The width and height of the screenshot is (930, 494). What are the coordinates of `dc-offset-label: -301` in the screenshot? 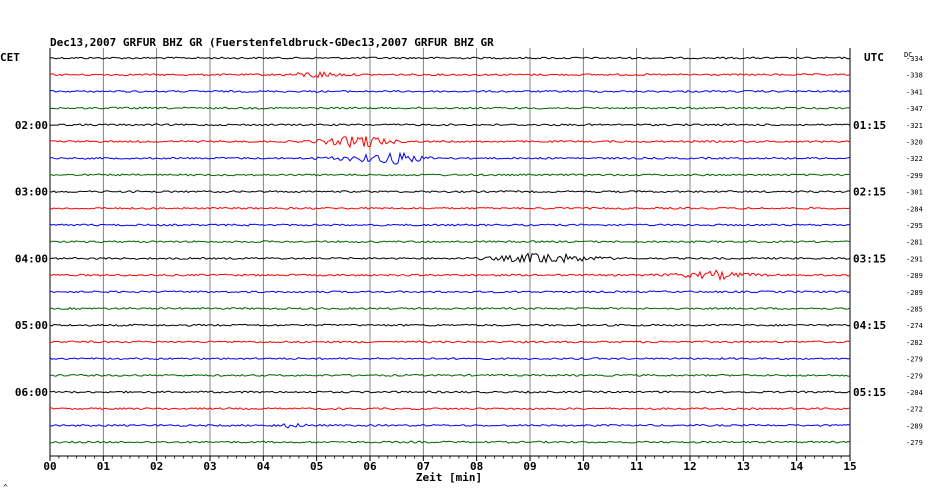 It's located at (914, 193).